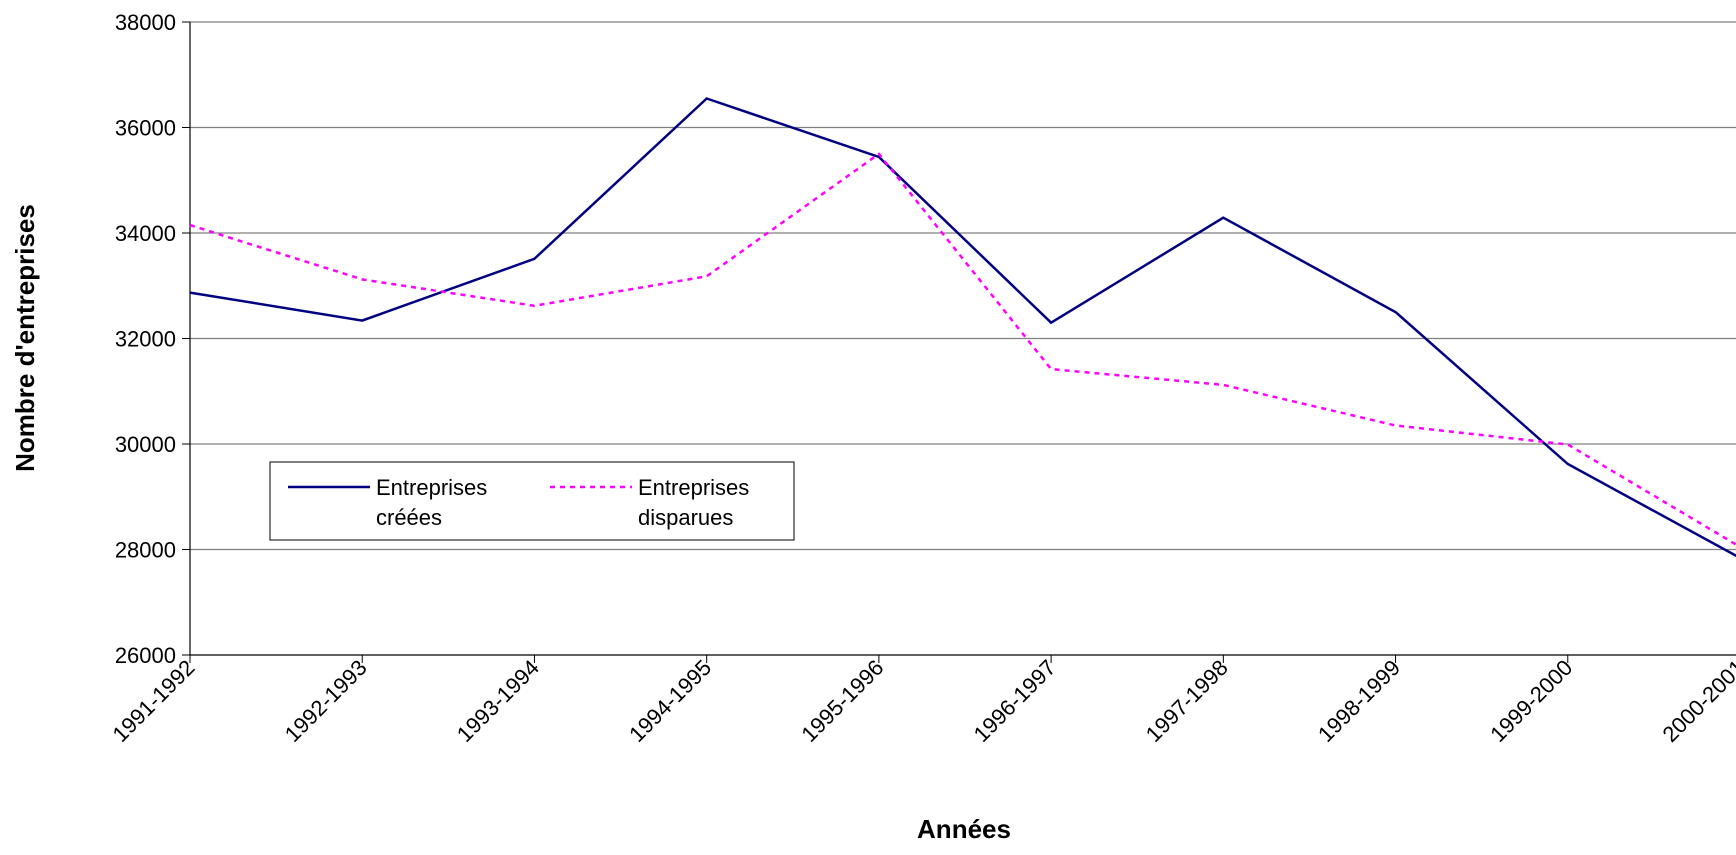  What do you see at coordinates (1531, 701) in the screenshot?
I see `x-tick-label: 1999-2000` at bounding box center [1531, 701].